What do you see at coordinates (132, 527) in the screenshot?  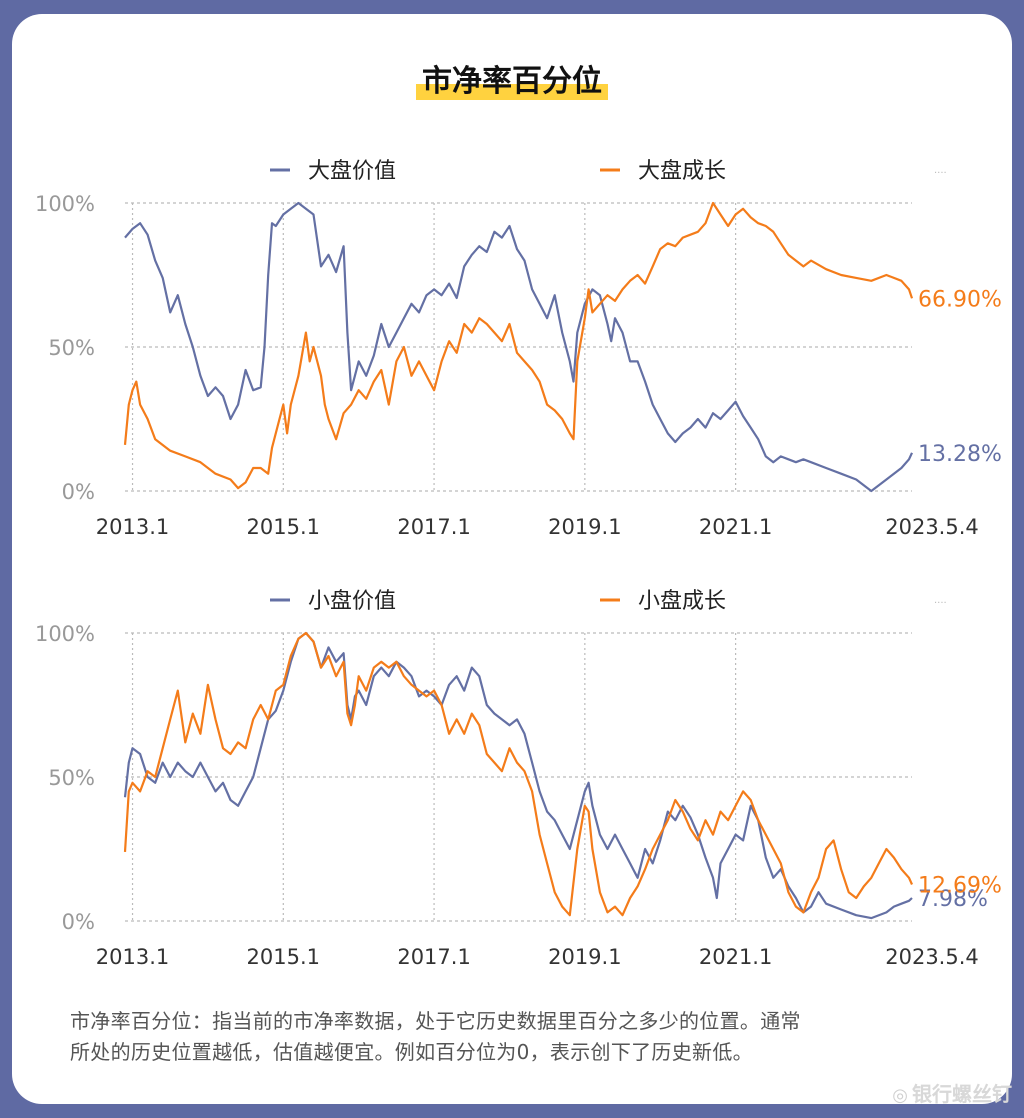 I see `xtick-0-0: 2013.1` at bounding box center [132, 527].